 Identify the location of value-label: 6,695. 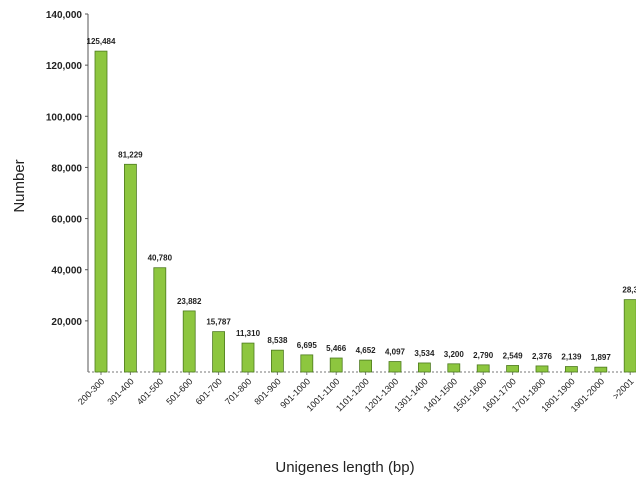
(307, 345).